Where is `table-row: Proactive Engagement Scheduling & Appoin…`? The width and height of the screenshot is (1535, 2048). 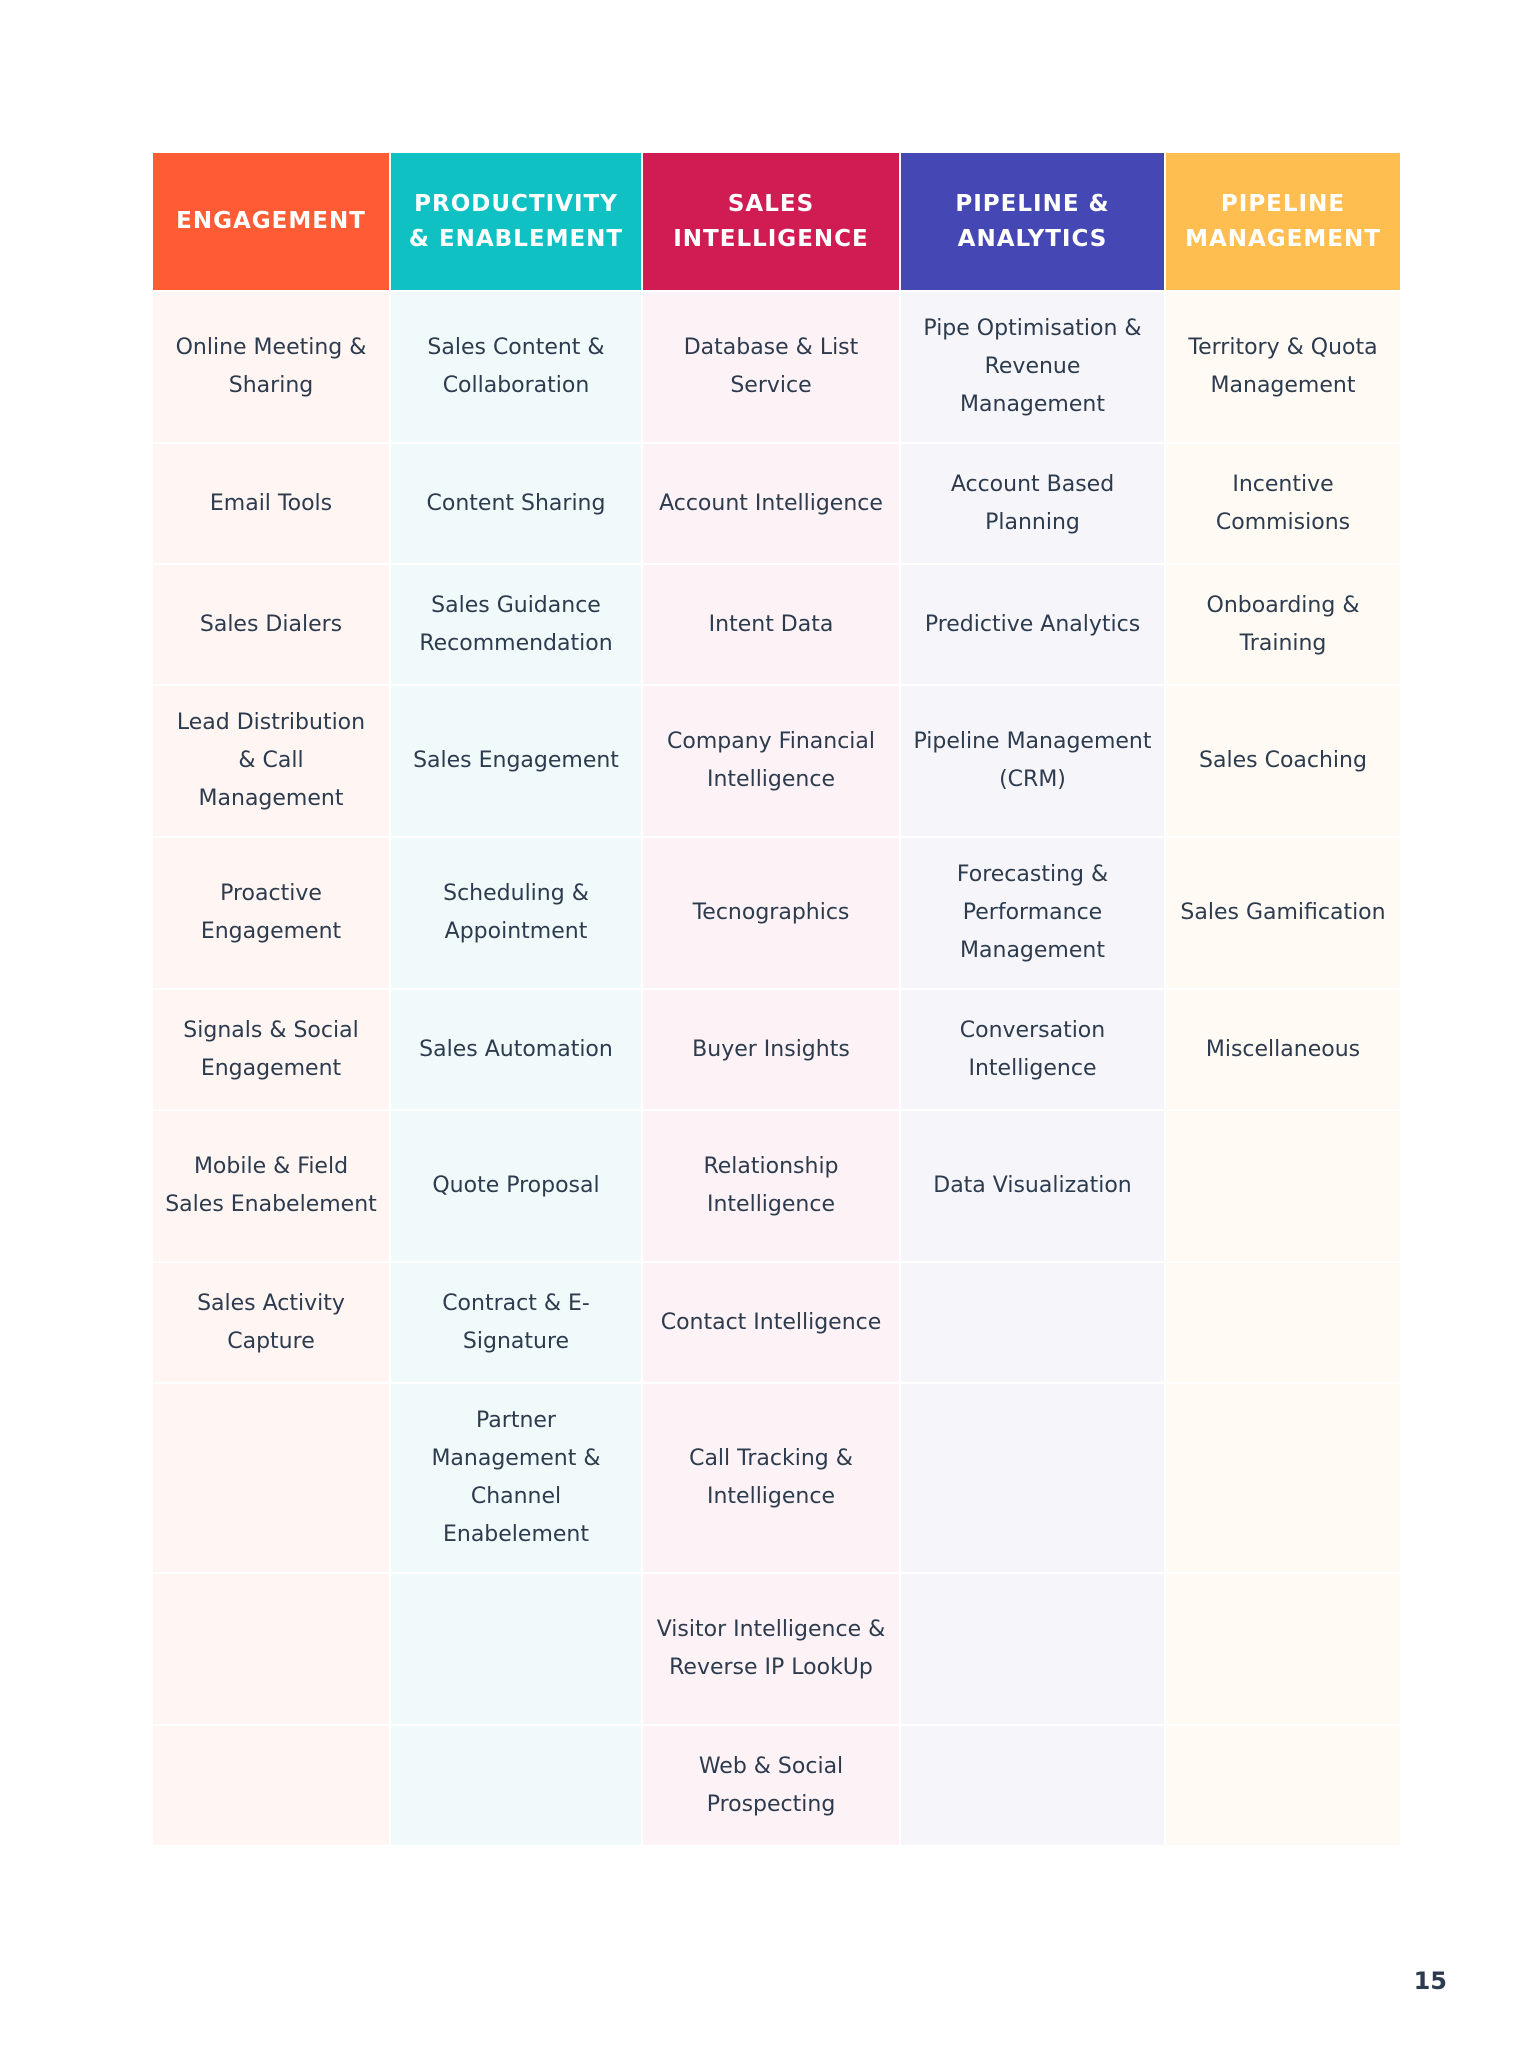 table-row: Proactive Engagement Scheduling & Appoin… is located at coordinates (776, 912).